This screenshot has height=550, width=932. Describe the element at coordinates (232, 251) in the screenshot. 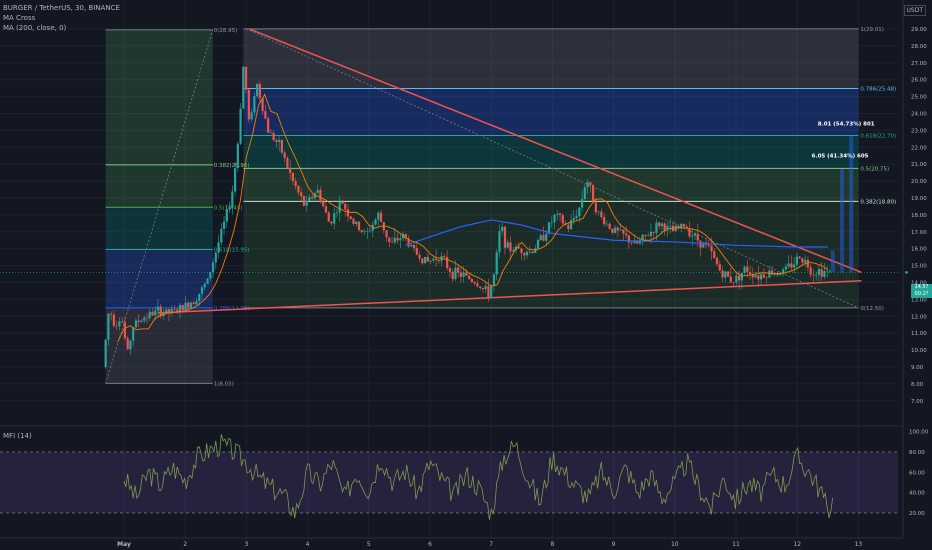

I see `fib-level-label: 0.618(15.95)` at that location.